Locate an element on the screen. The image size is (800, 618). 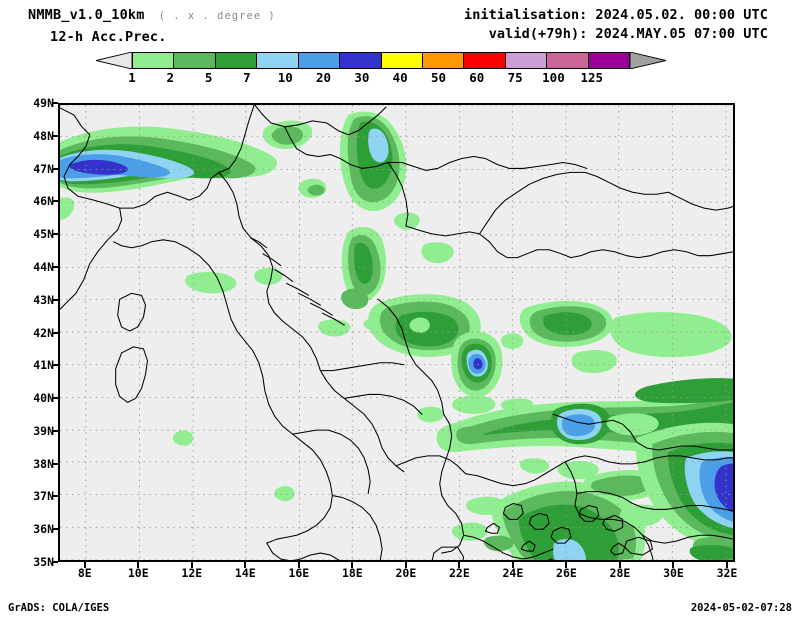
lon-tick-30E is located at coordinates (673, 565).